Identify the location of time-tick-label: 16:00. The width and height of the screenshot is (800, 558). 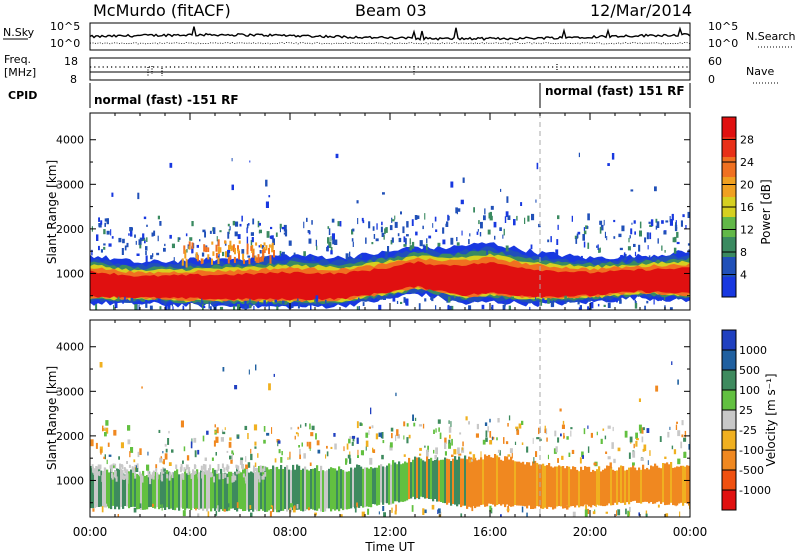
(490, 532).